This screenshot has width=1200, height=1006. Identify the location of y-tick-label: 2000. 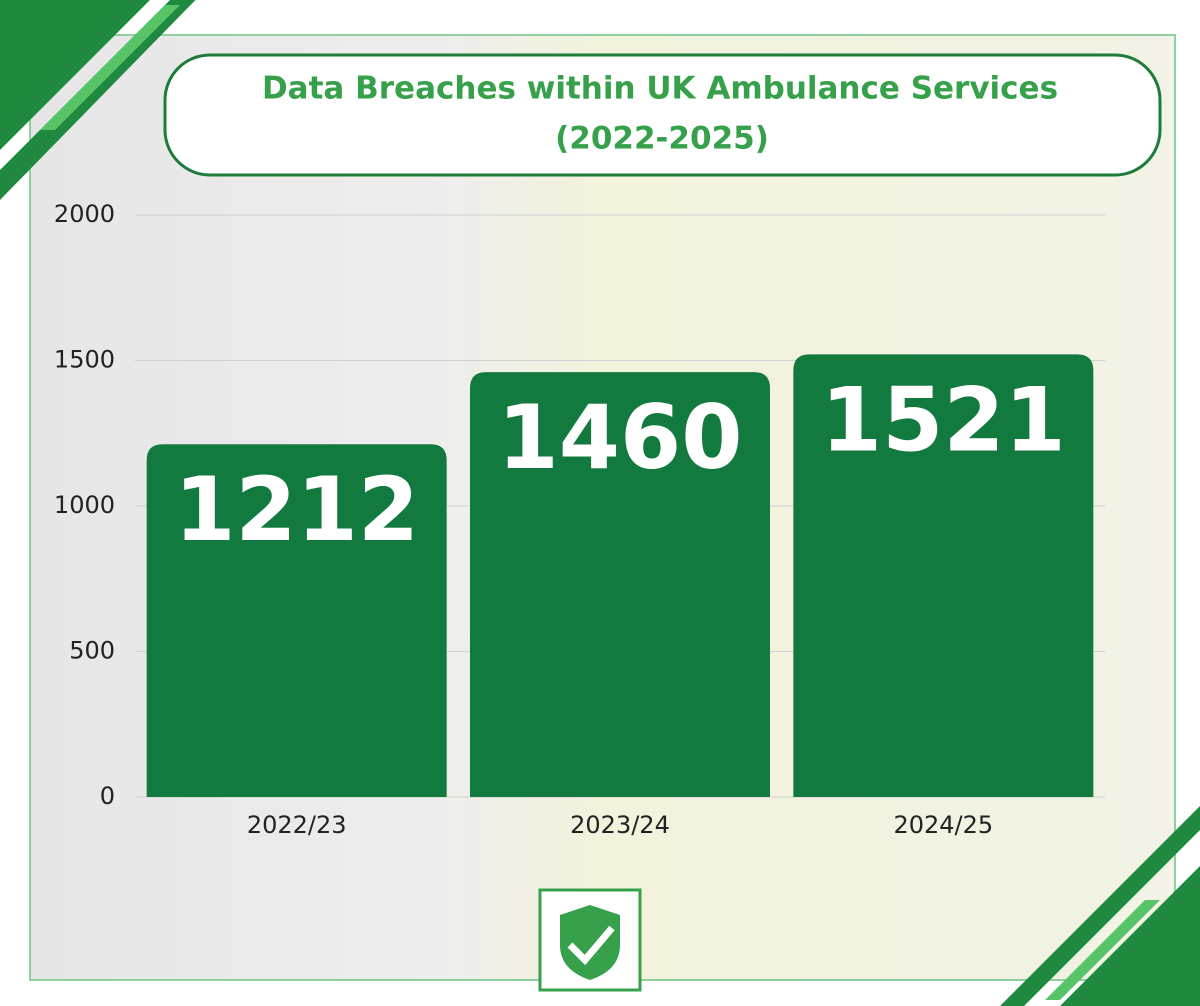
(84, 214).